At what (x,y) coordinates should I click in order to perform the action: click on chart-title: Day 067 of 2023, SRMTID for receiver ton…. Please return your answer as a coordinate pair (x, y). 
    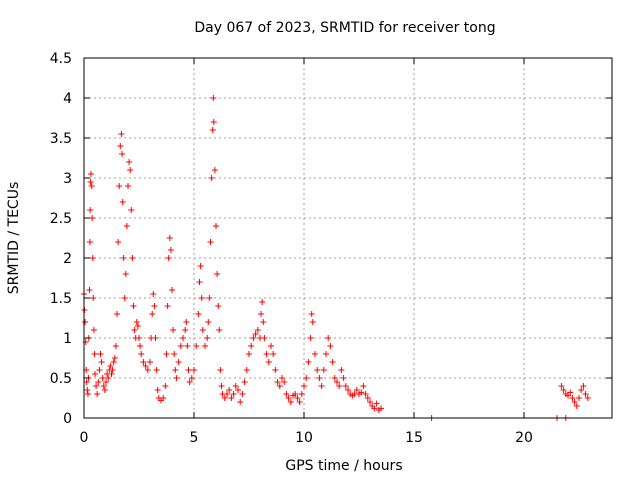
    Looking at the image, I should click on (344, 28).